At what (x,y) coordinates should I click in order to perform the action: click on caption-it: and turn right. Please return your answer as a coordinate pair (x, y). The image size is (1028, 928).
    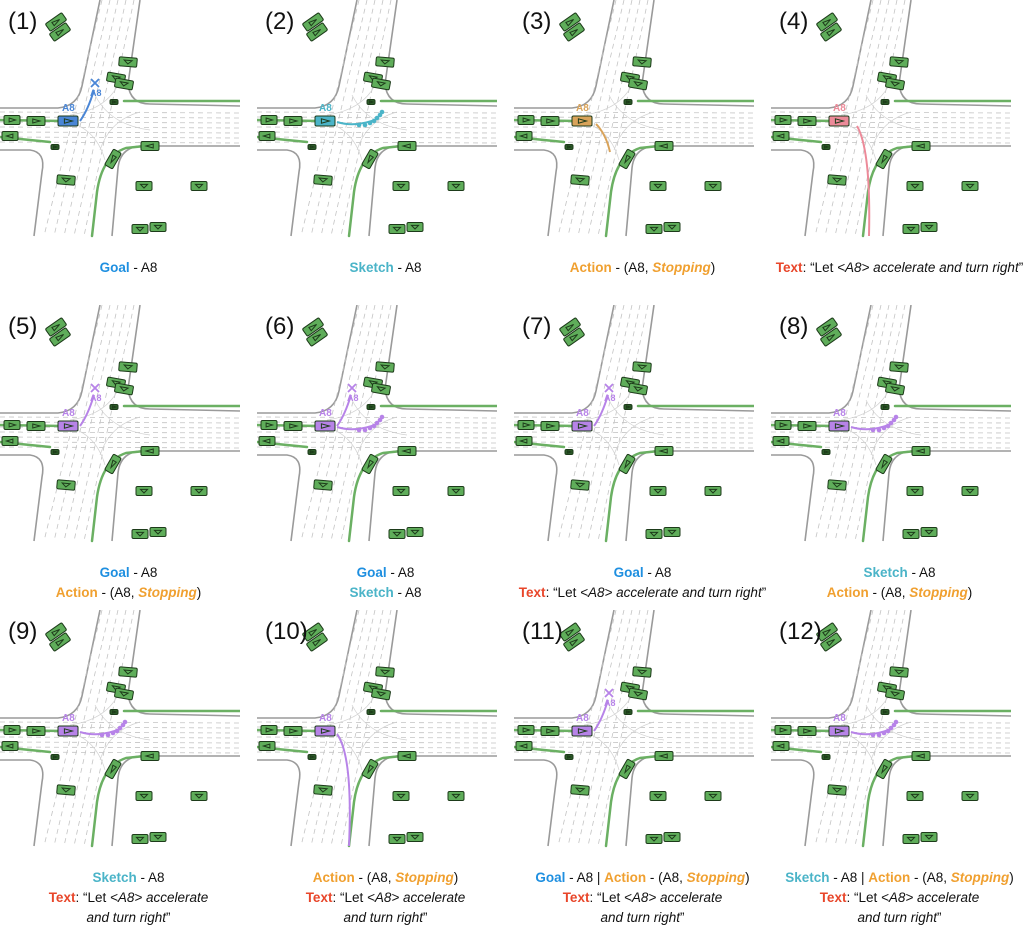
    Looking at the image, I should click on (640, 917).